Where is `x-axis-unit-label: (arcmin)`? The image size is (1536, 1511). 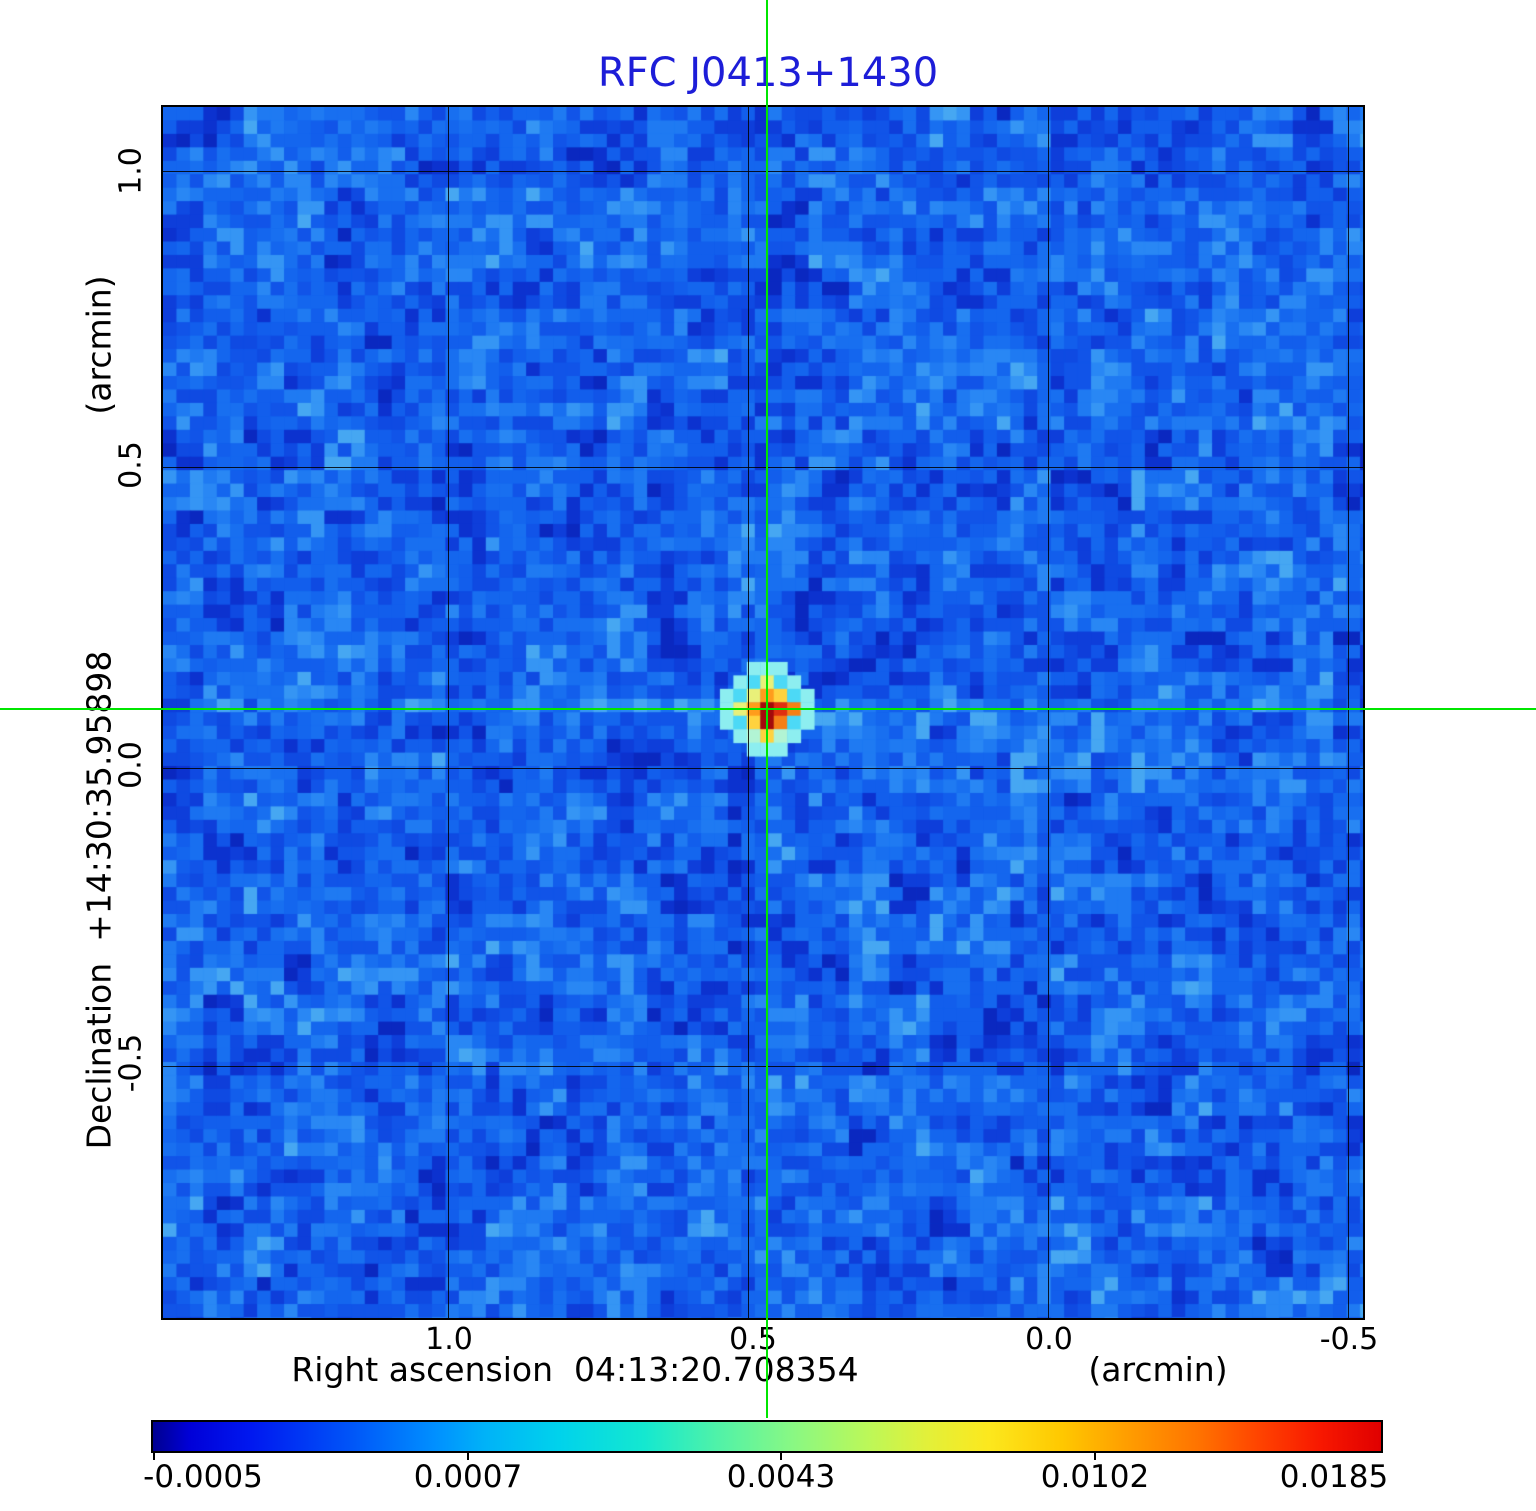 x-axis-unit-label: (arcmin) is located at coordinates (1158, 1369).